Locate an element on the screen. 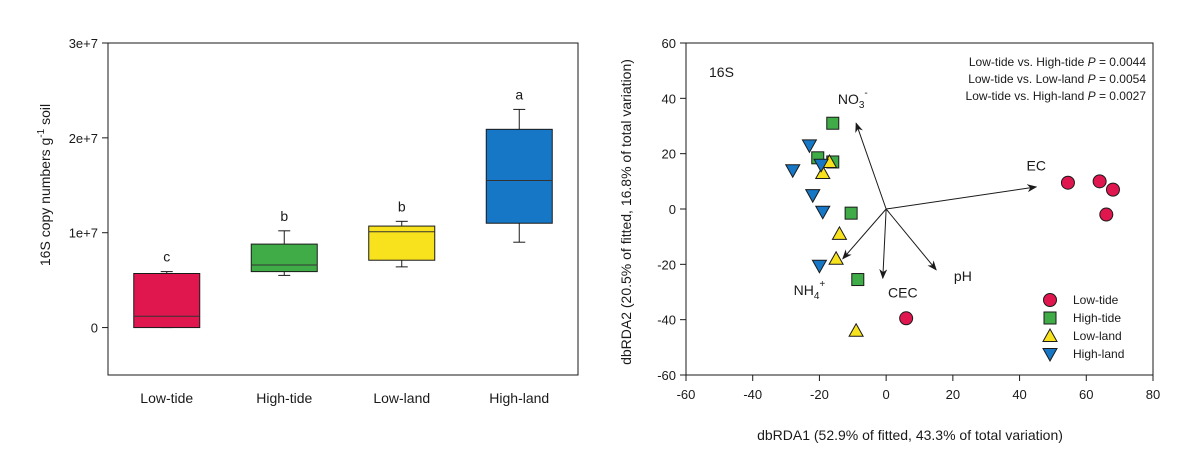 Image resolution: width=1200 pixels, height=466 pixels. dbrda-x-tick-label: -20 is located at coordinates (819, 394).